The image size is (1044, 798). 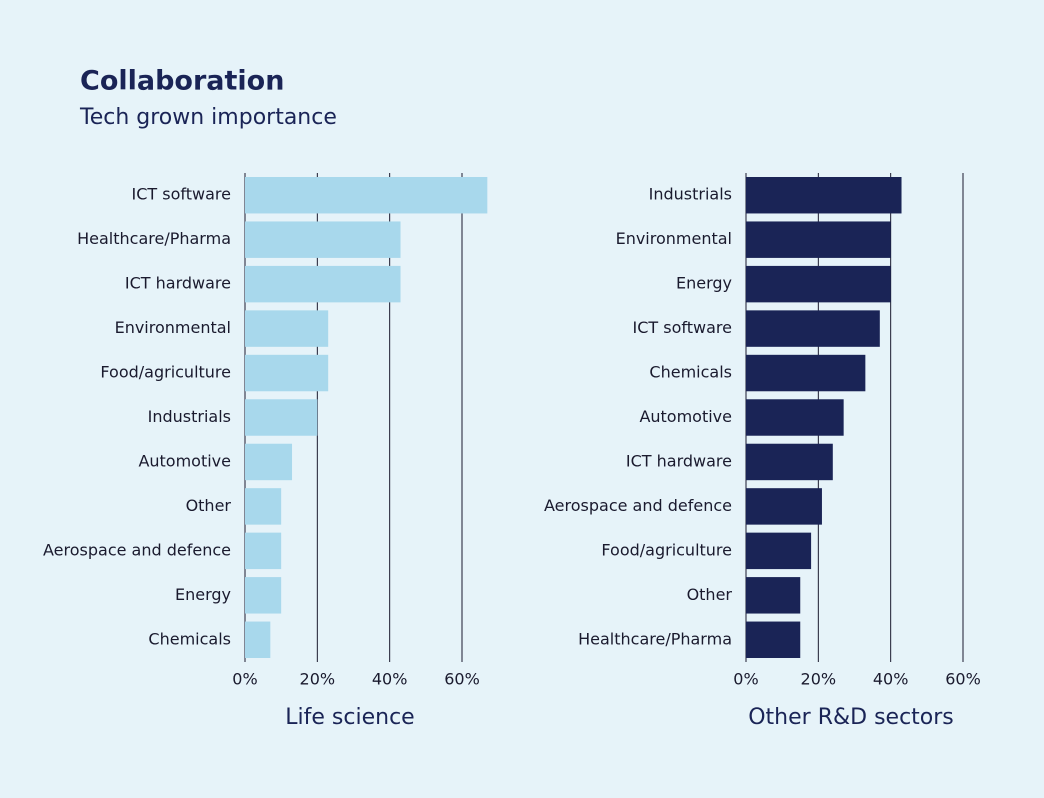 What do you see at coordinates (208, 117) in the screenshot?
I see `chart-subtitle: Tech grown importance` at bounding box center [208, 117].